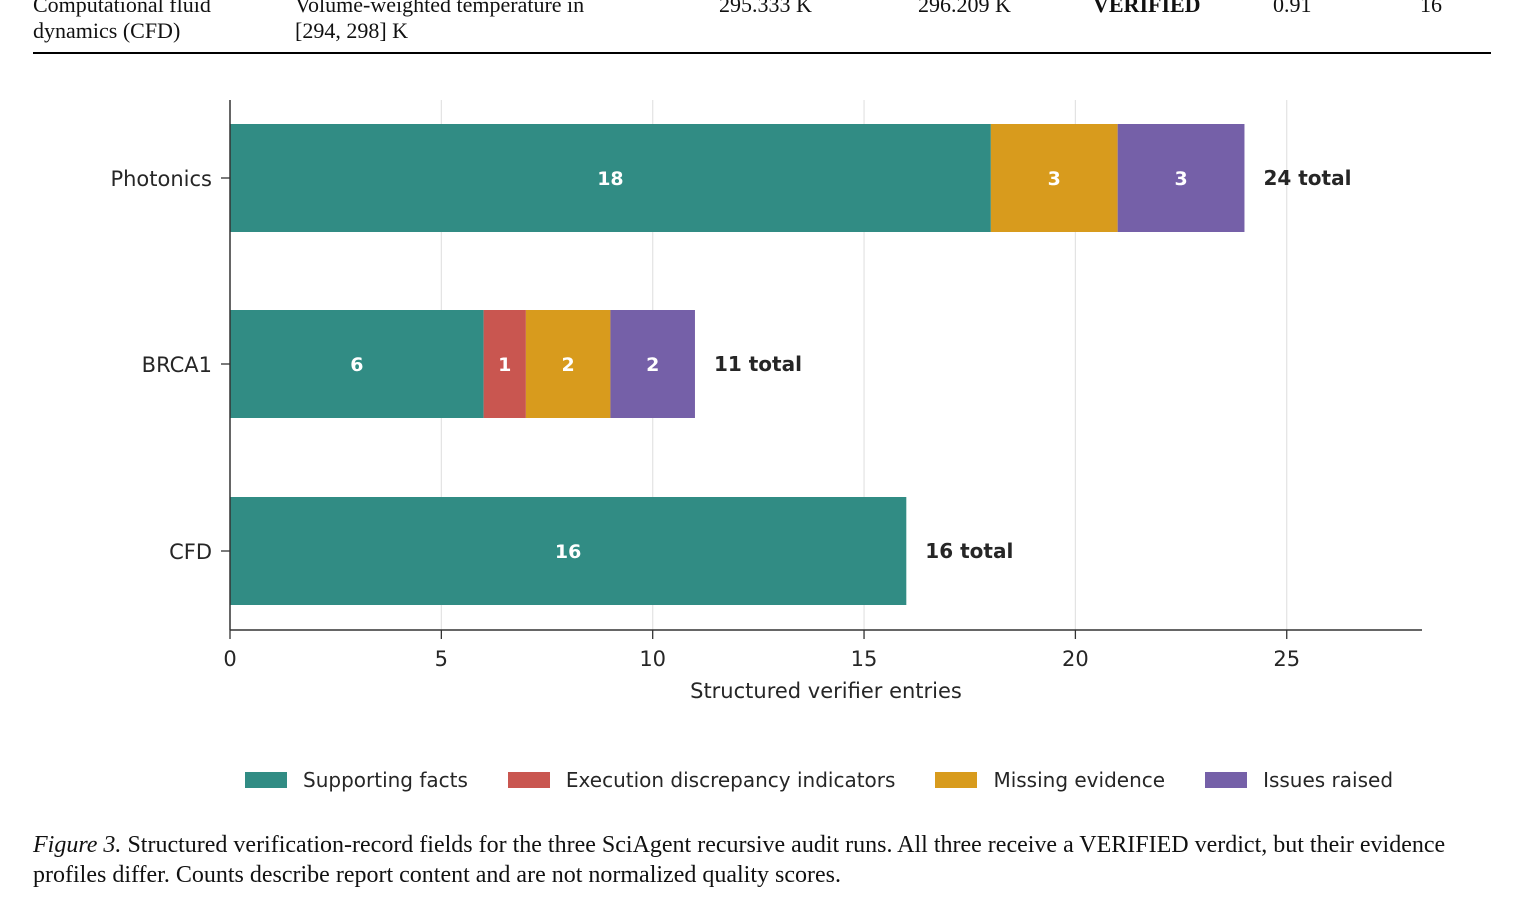 The image size is (1523, 901). What do you see at coordinates (730, 780) in the screenshot?
I see `legend-label: Execution discrepancy indicators` at bounding box center [730, 780].